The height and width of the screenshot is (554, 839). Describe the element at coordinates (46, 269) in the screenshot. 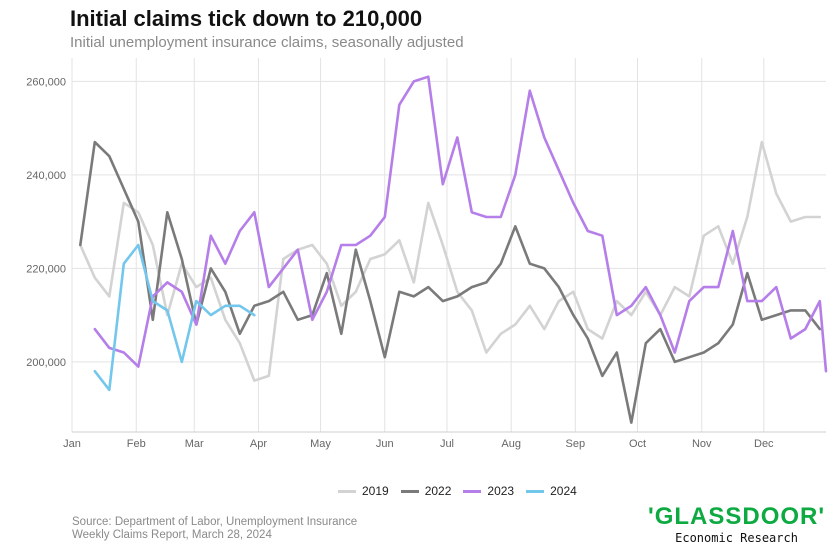

I see `y-tick-label: 220,000` at that location.